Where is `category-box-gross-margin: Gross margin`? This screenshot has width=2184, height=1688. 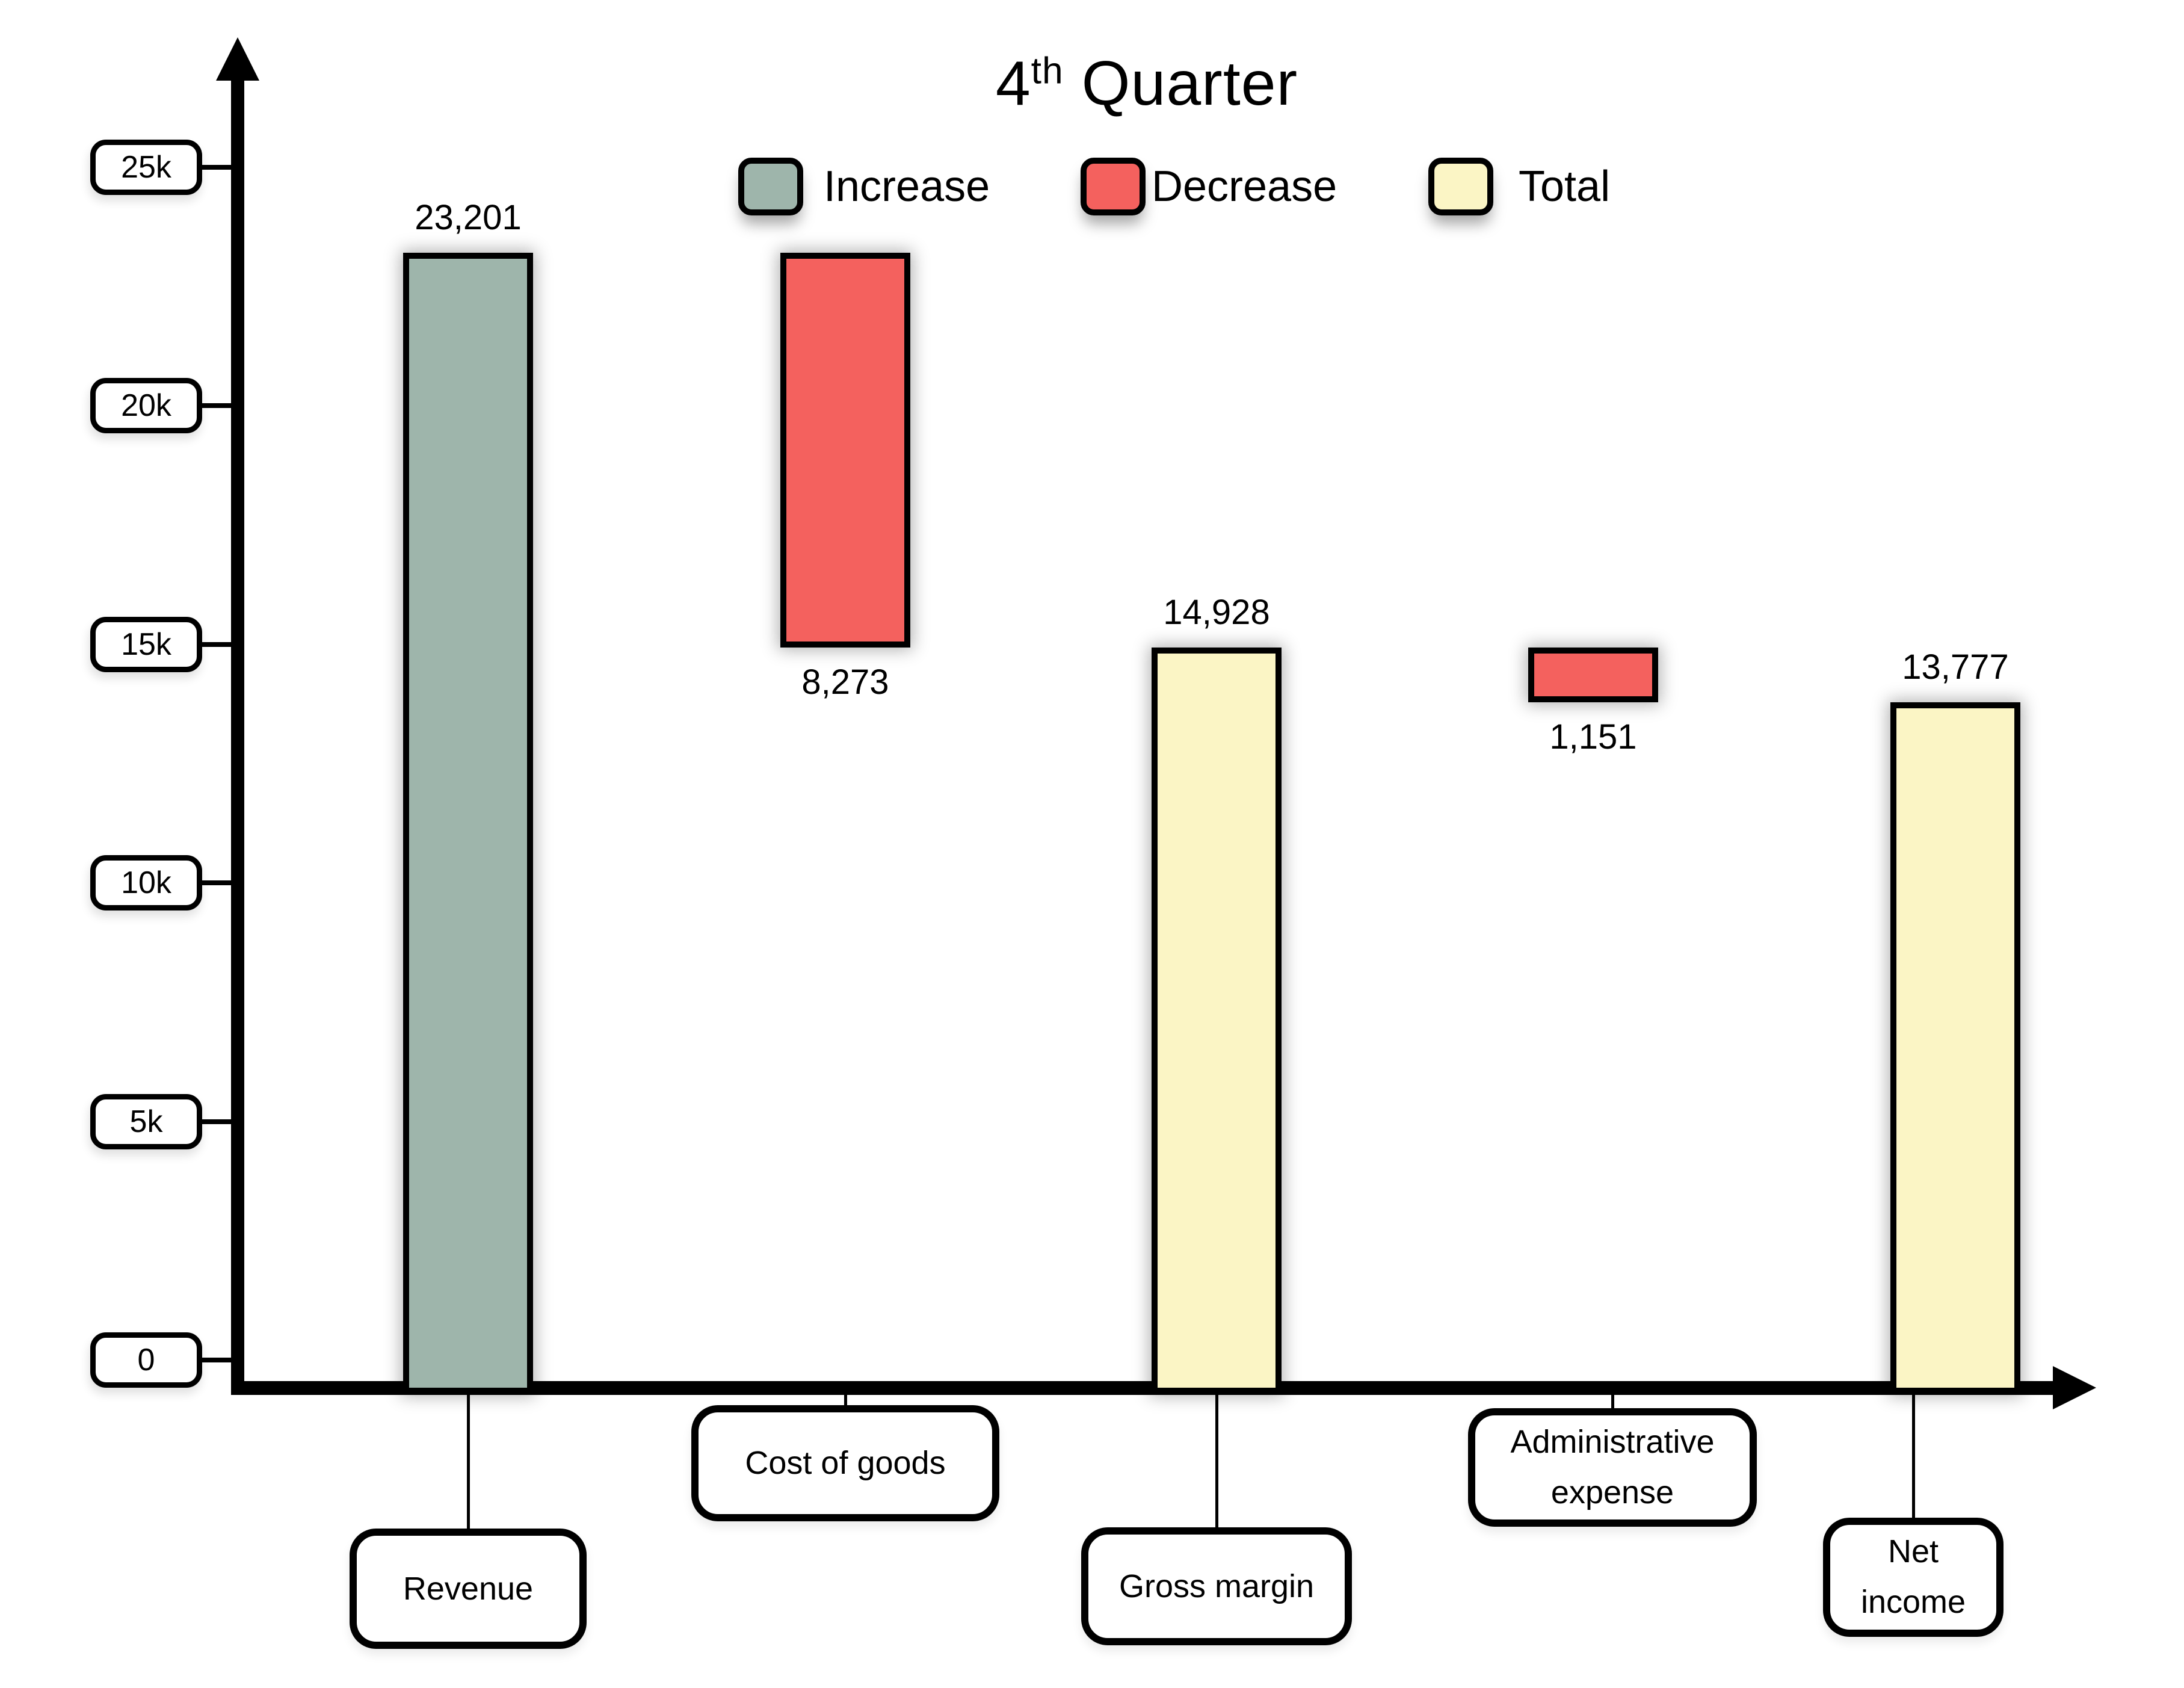
category-box-gross-margin: Gross margin is located at coordinates (1217, 1586).